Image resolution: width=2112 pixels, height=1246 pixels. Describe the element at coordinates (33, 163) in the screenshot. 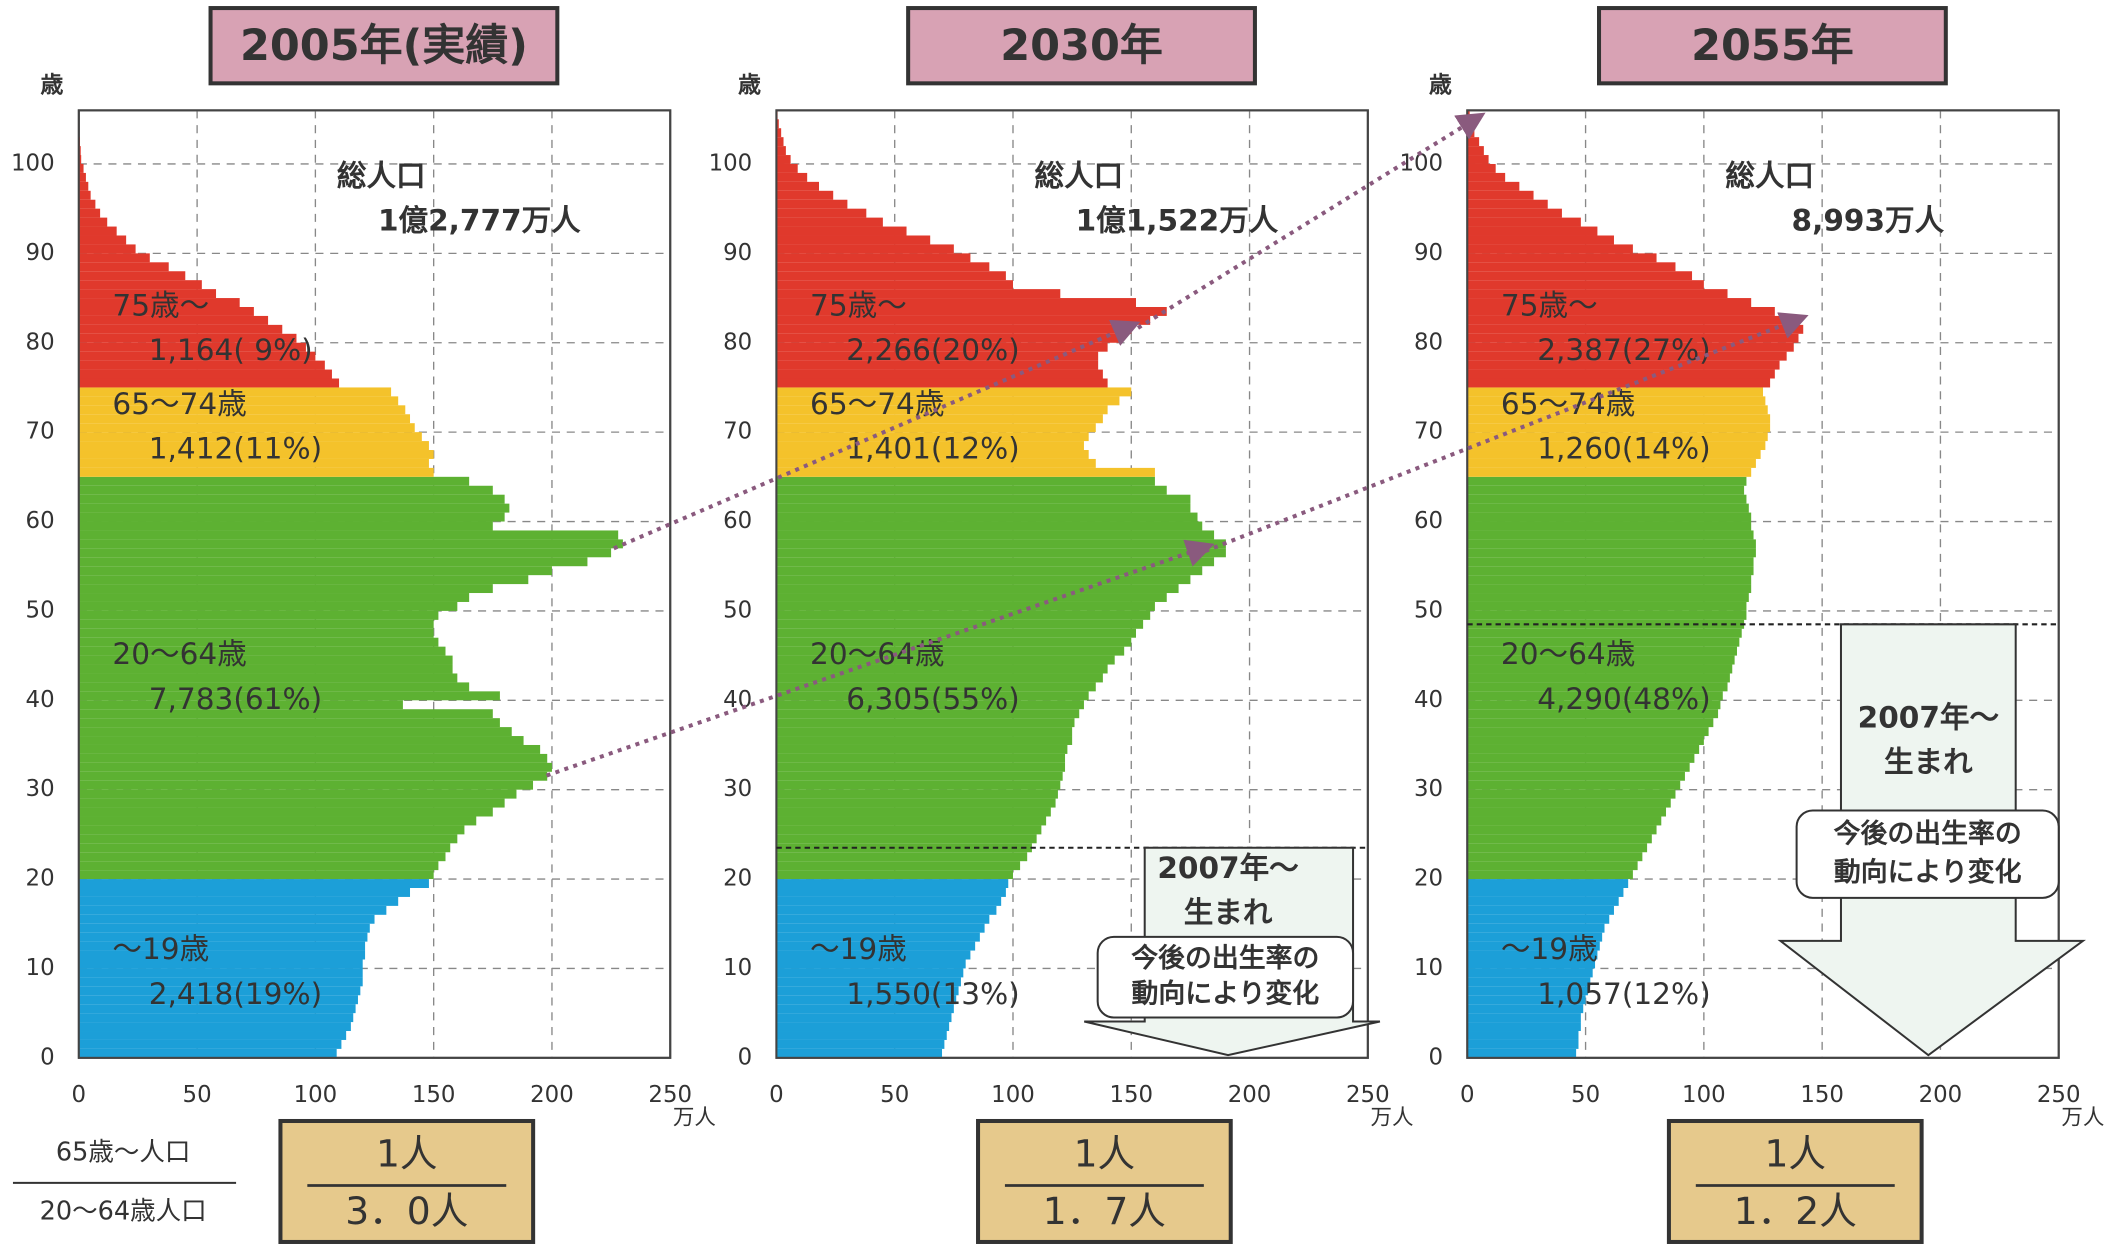

I see `y-tick-label: 100` at that location.